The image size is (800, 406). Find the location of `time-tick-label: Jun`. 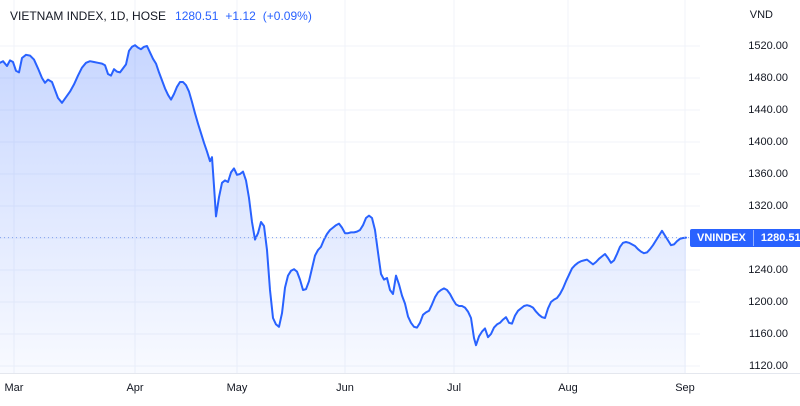

time-tick-label: Jun is located at coordinates (345, 388).